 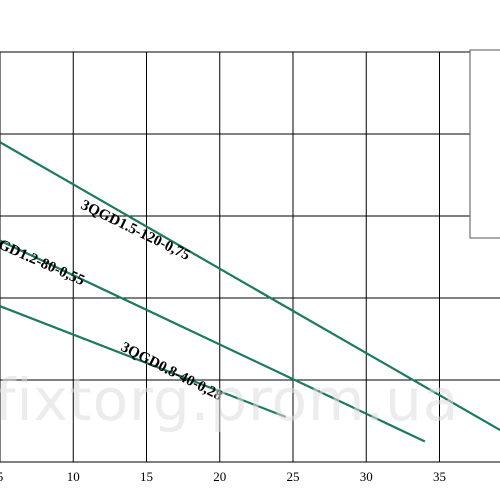 What do you see at coordinates (484, 144) in the screenshot?
I see `legend-box` at bounding box center [484, 144].